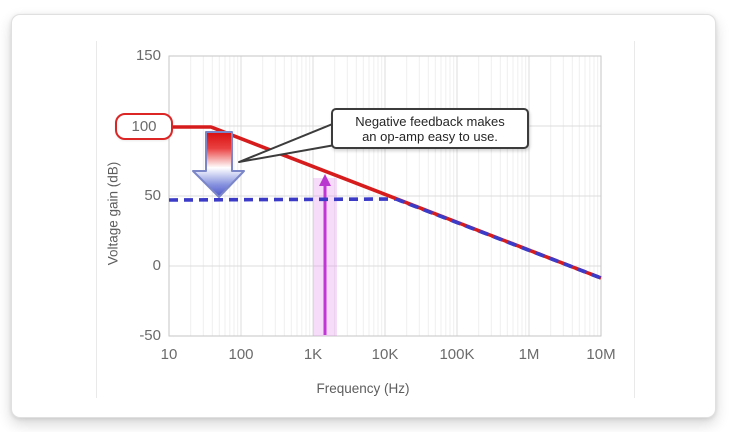 The width and height of the screenshot is (729, 432). What do you see at coordinates (313, 354) in the screenshot?
I see `x-tick-label: 1K` at bounding box center [313, 354].